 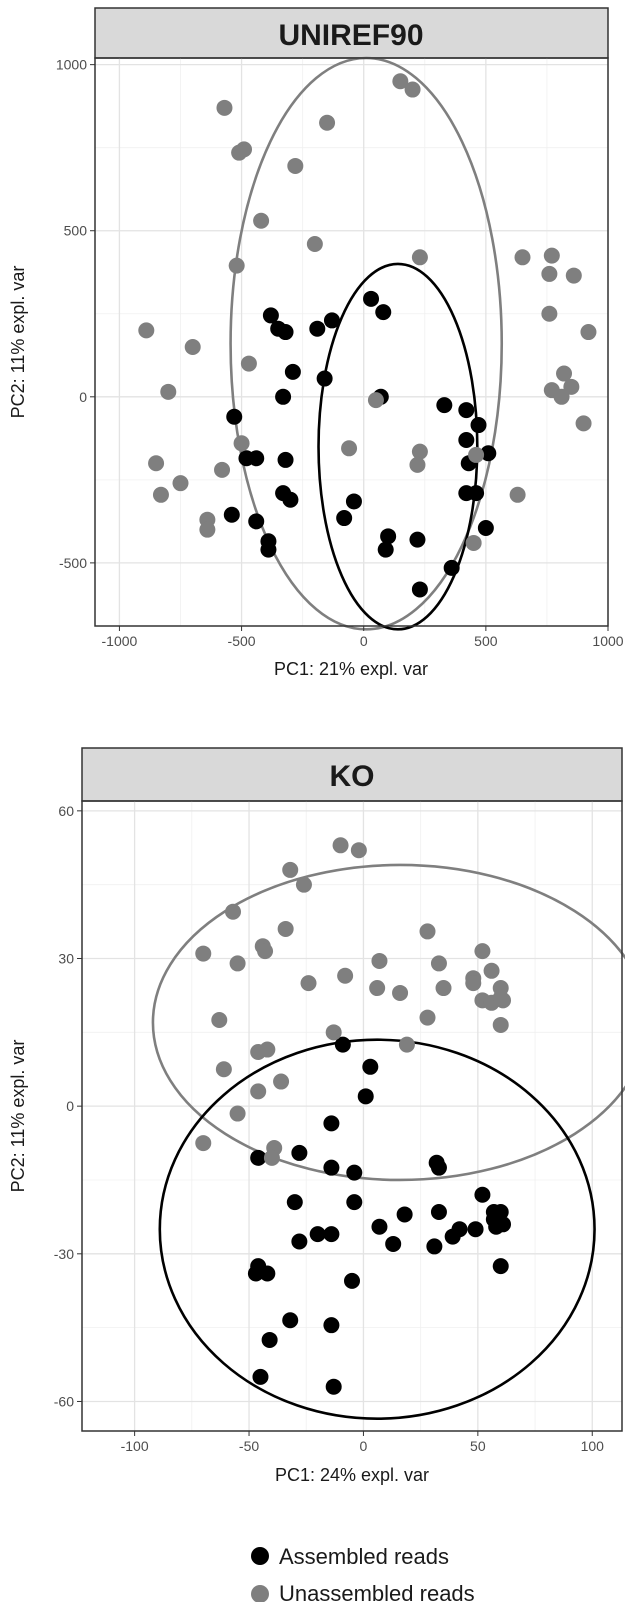 I want to click on x-tick-label: 500, so click(x=486, y=641).